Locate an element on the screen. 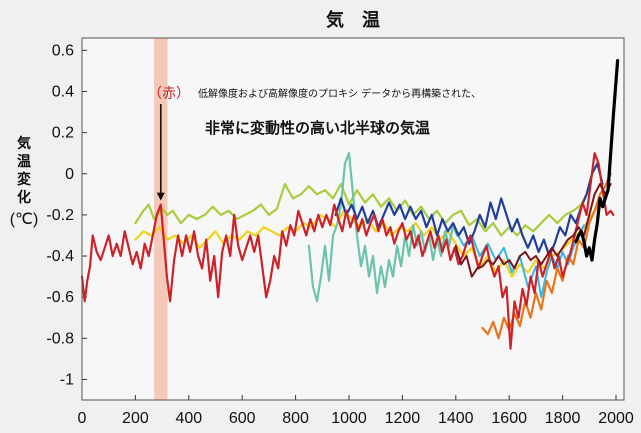 The height and width of the screenshot is (433, 641). y-axis-label-4: (℃) is located at coordinates (24, 219).